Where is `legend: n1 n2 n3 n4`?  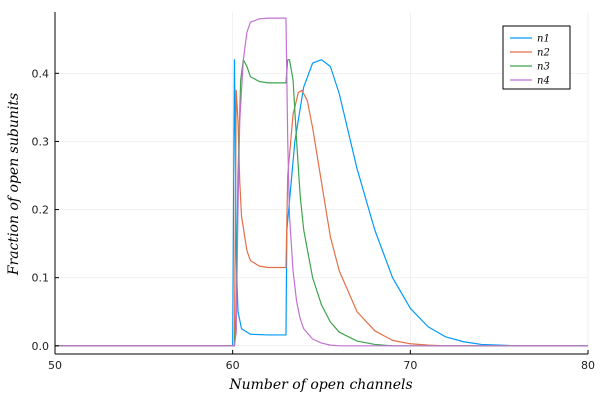 legend: n1 n2 n3 n4 is located at coordinates (536, 57).